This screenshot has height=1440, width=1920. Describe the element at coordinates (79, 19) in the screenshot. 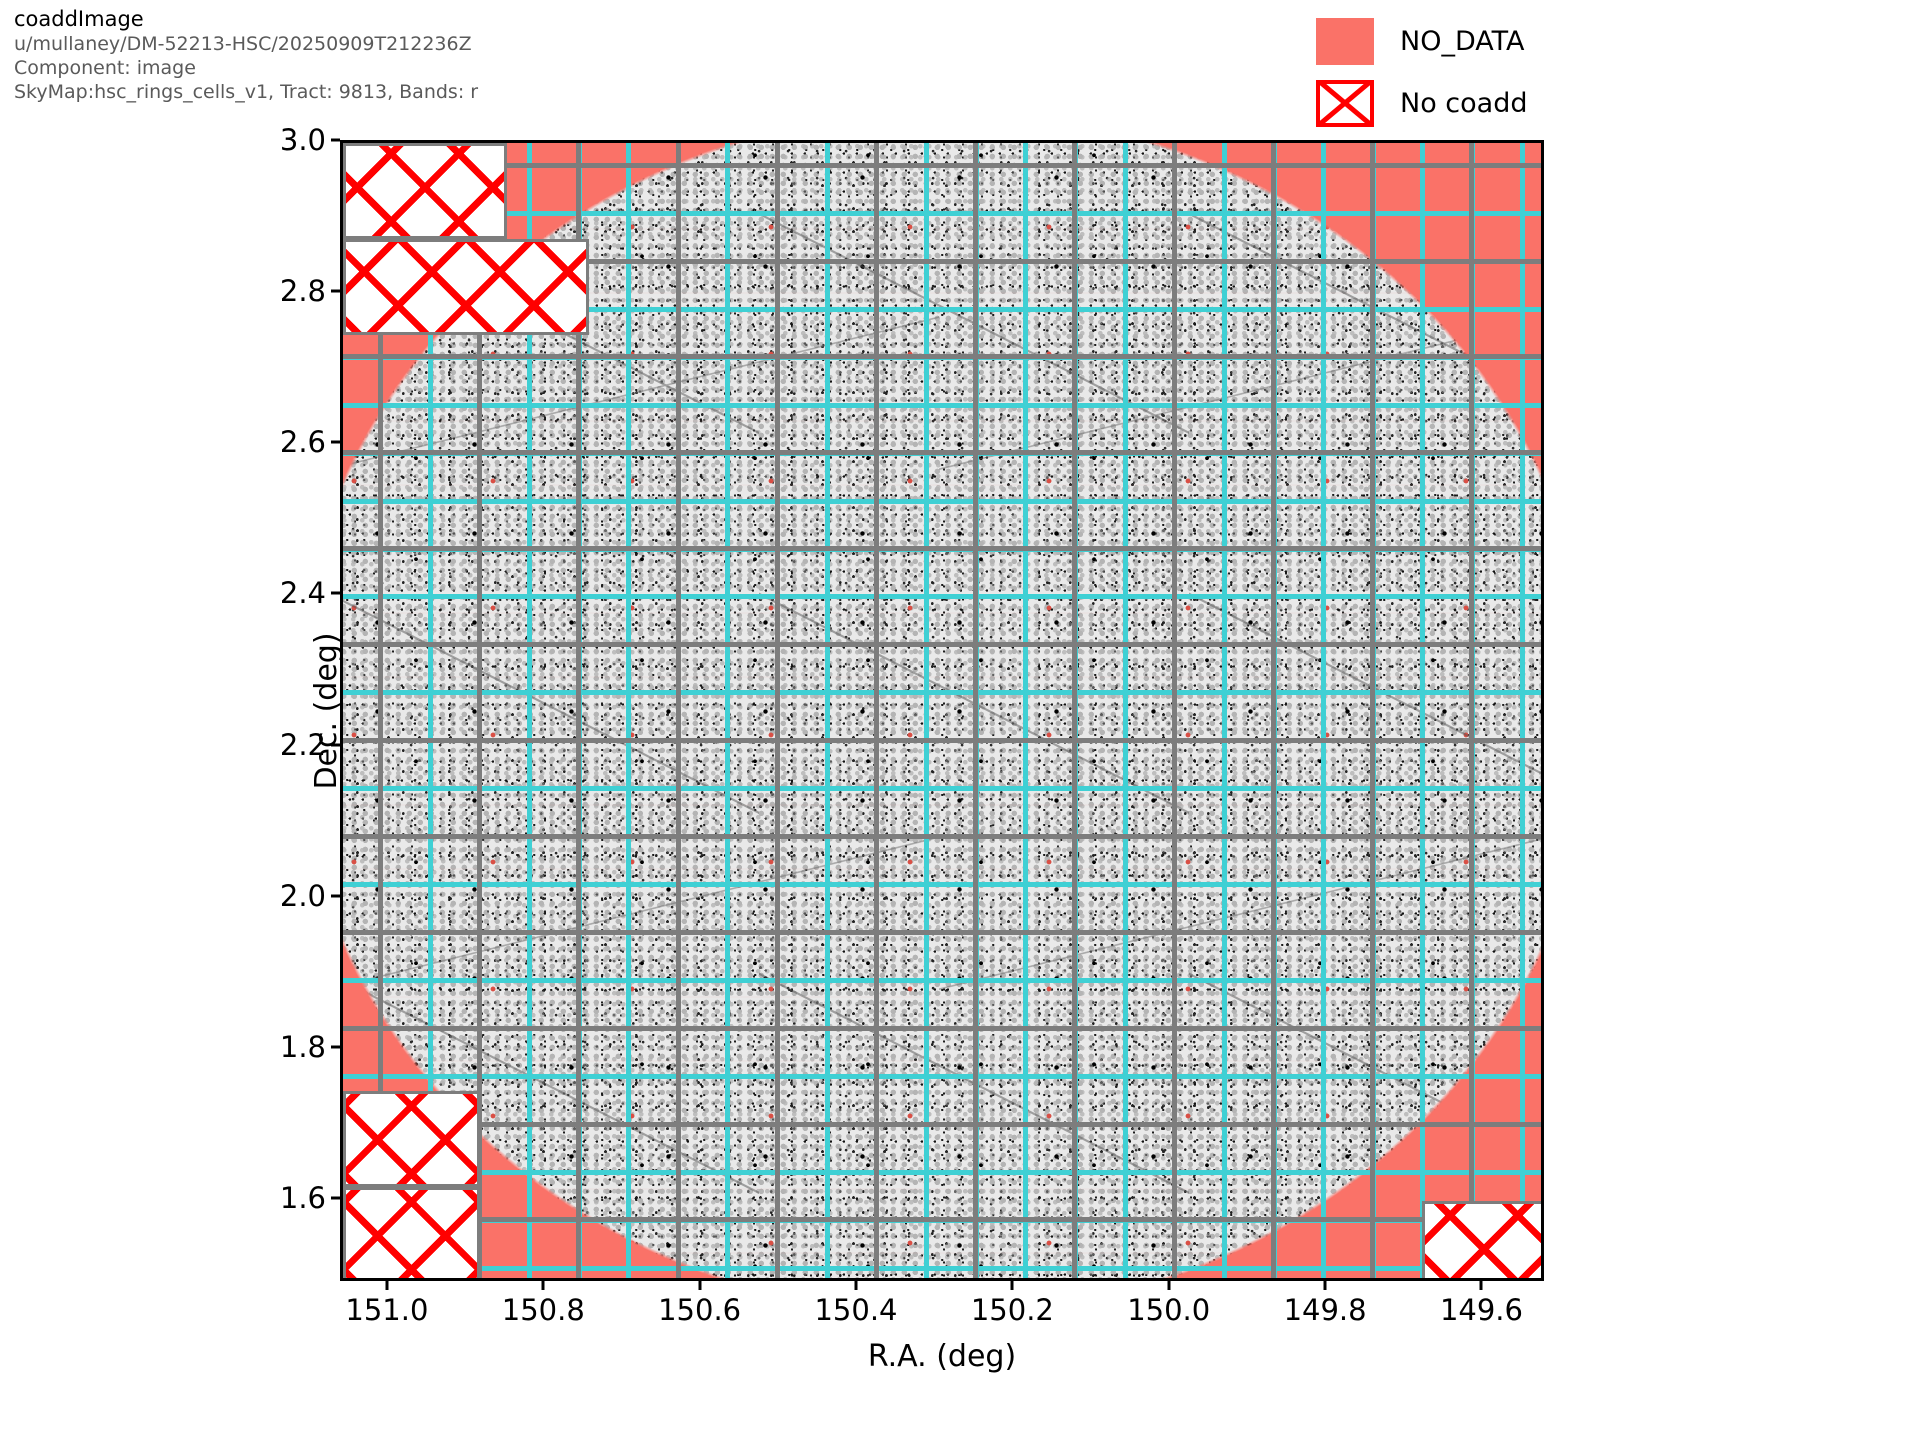

I see `page-title: coaddImage` at that location.